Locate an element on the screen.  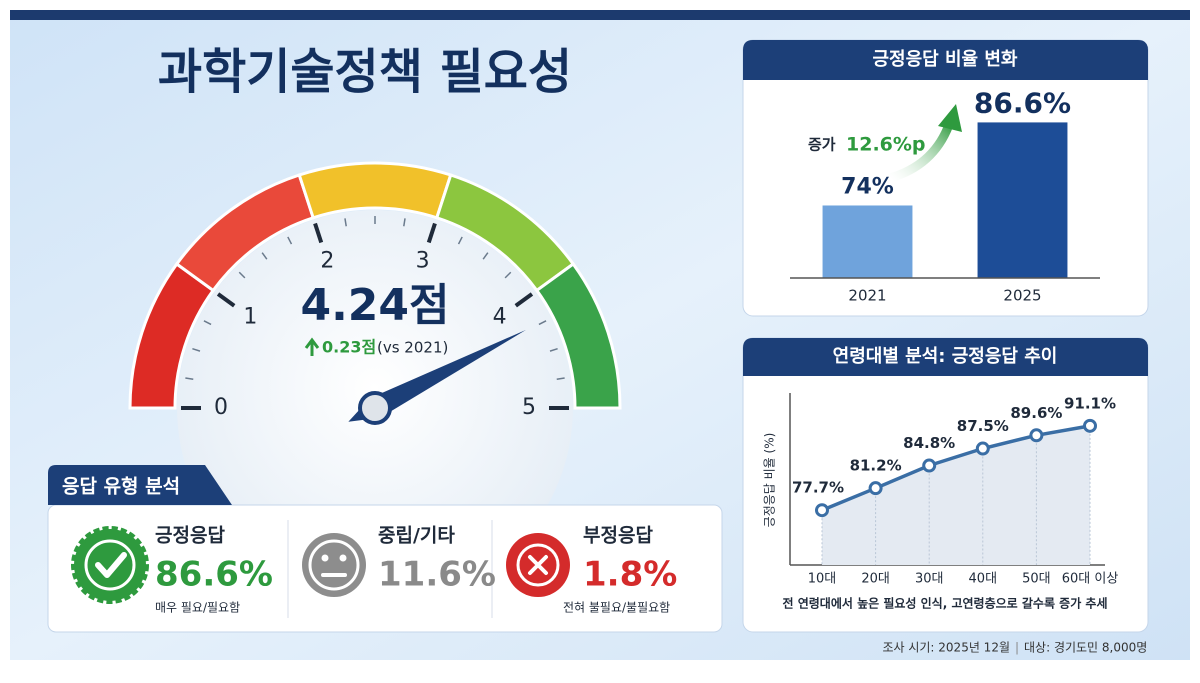
annotation-prefix: 증가 is located at coordinates (822, 145).